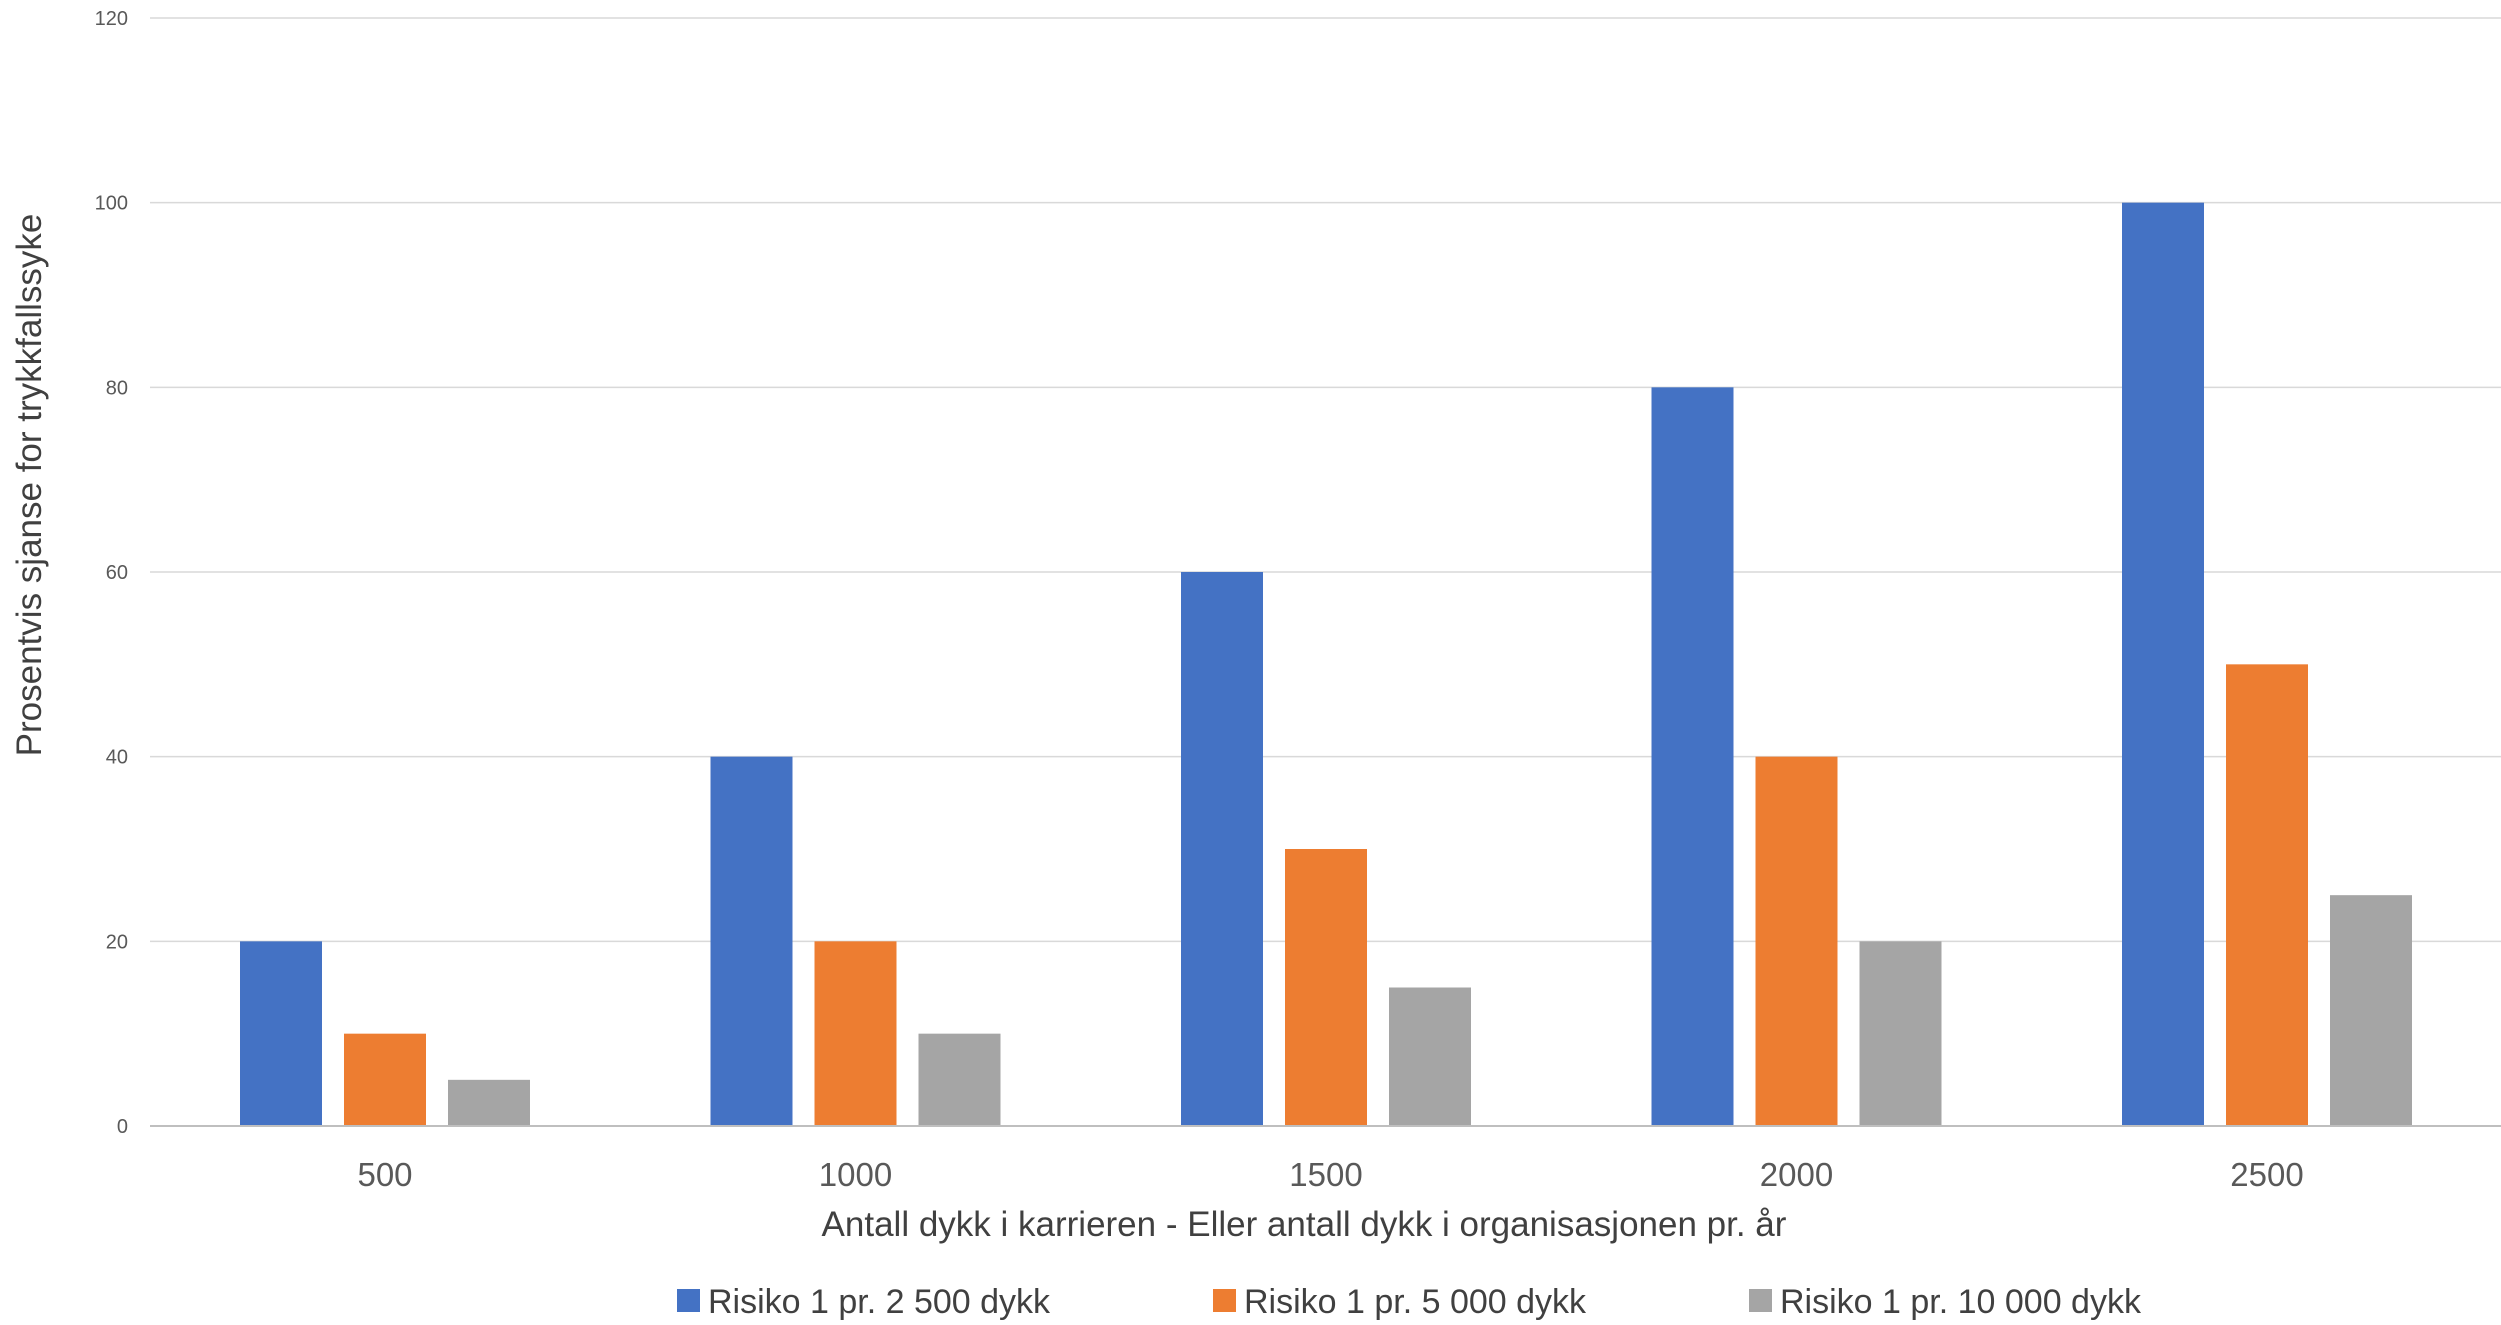  I want to click on legend-label-3: Risiko 1 pr. 10 000 dykk, so click(1961, 1301).